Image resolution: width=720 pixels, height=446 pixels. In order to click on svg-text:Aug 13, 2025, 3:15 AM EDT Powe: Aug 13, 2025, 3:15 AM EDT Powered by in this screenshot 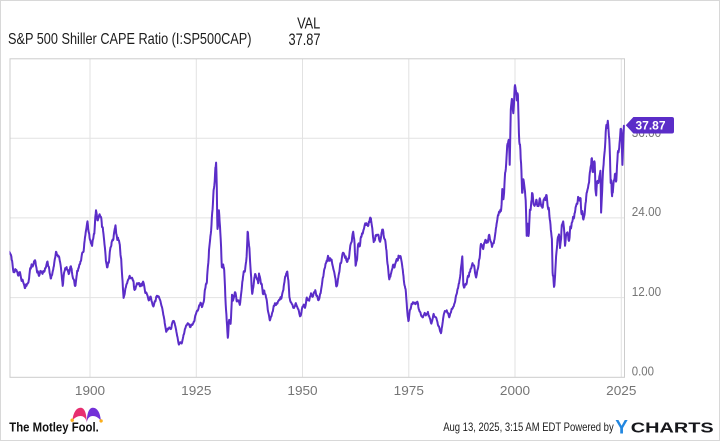, I will do `click(528, 427)`.